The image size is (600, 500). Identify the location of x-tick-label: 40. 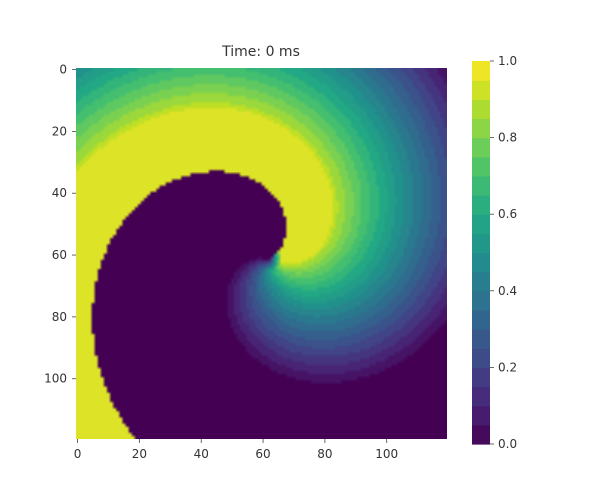
(201, 454).